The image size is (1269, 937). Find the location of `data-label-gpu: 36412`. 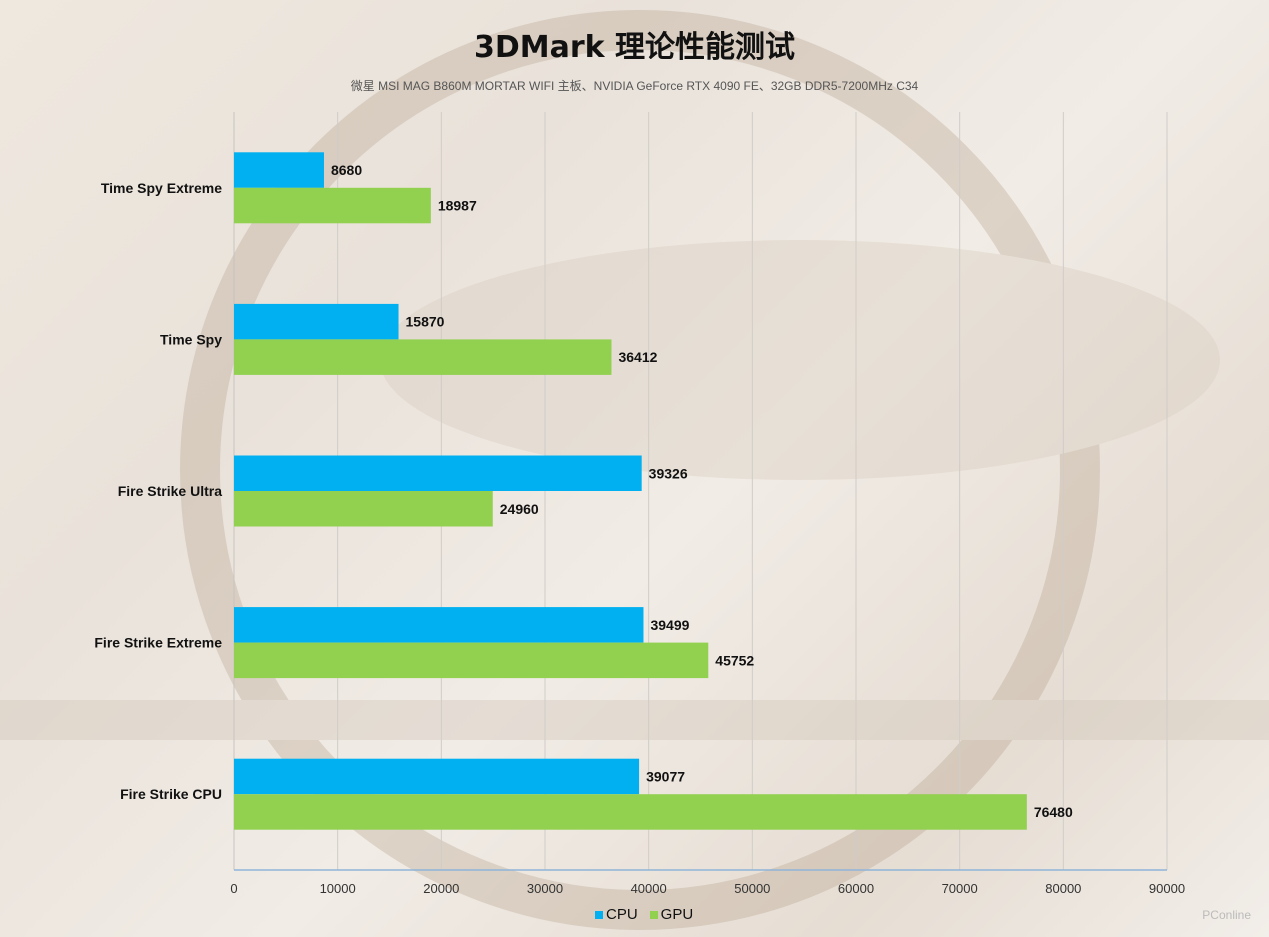

data-label-gpu: 36412 is located at coordinates (637, 357).